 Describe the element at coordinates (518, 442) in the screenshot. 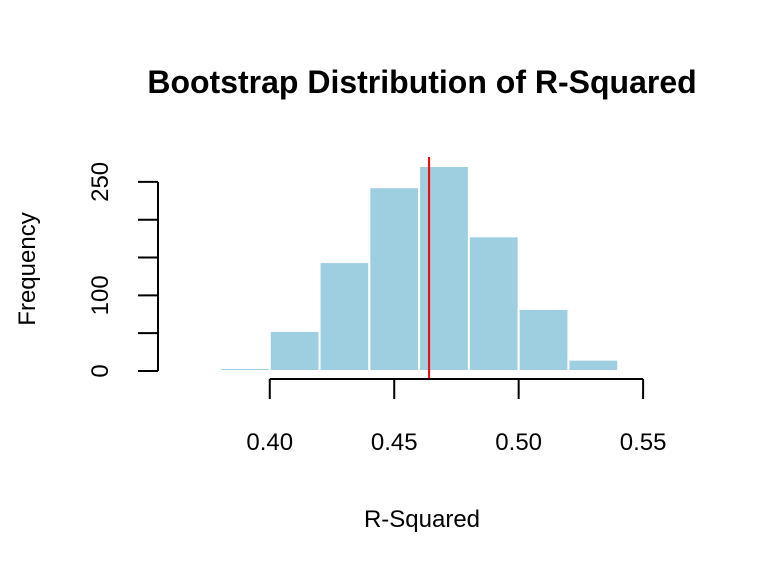

I see `x-tick-label-2: 0.50` at that location.